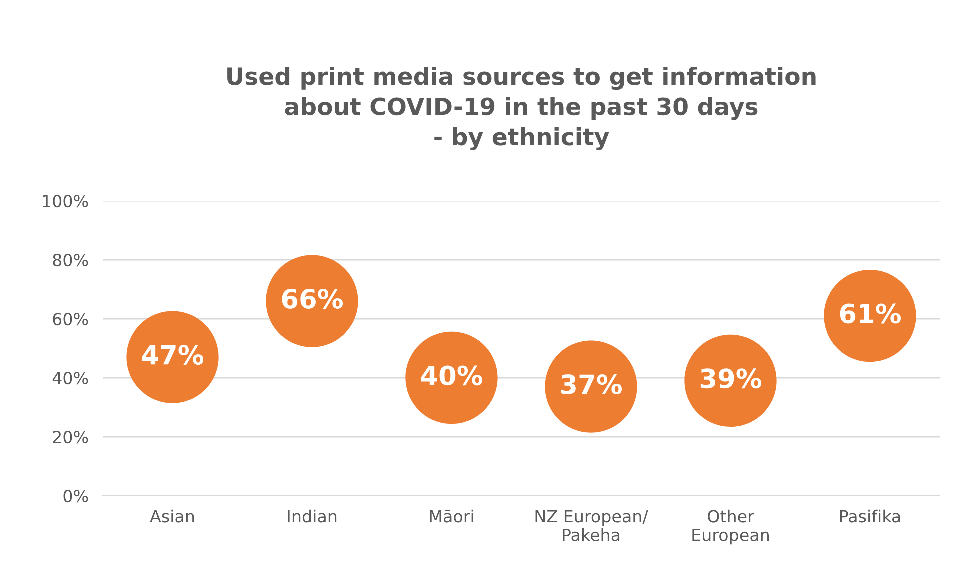 This screenshot has height=578, width=956. Describe the element at coordinates (65, 201) in the screenshot. I see `y-tick-label: 100%` at that location.